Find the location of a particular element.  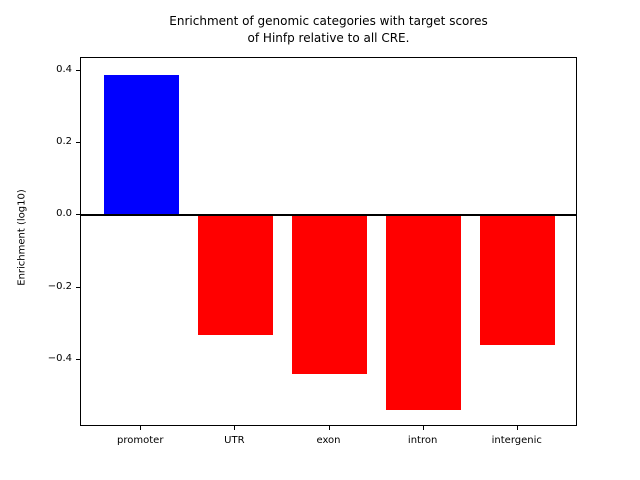

y-tick-label: 0.0 is located at coordinates (64, 214).